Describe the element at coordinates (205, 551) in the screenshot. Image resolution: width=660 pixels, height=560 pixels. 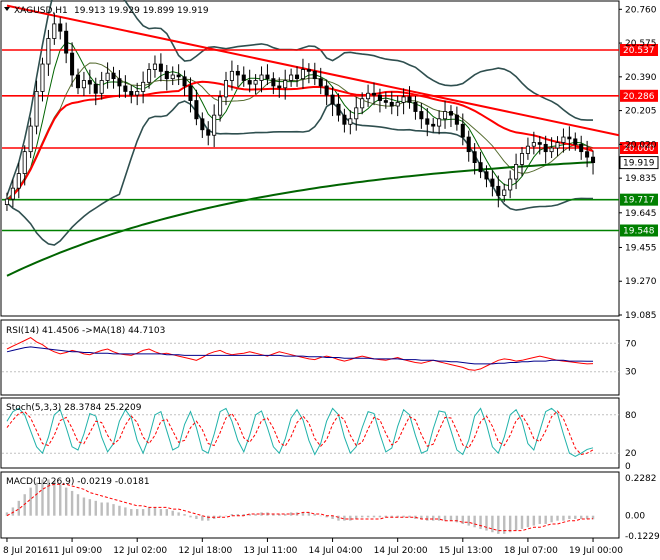
I see `time-tick-label: 12 Jul 18:00` at that location.